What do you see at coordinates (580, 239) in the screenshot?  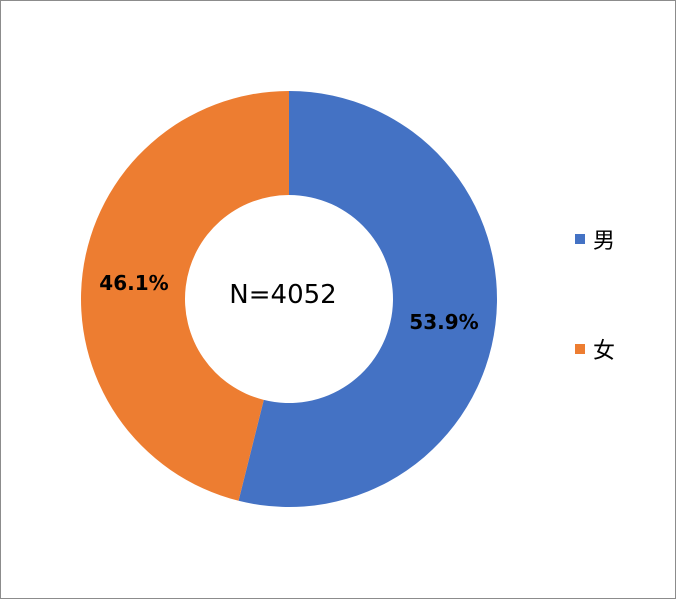 I see `legend-swatch-male` at bounding box center [580, 239].